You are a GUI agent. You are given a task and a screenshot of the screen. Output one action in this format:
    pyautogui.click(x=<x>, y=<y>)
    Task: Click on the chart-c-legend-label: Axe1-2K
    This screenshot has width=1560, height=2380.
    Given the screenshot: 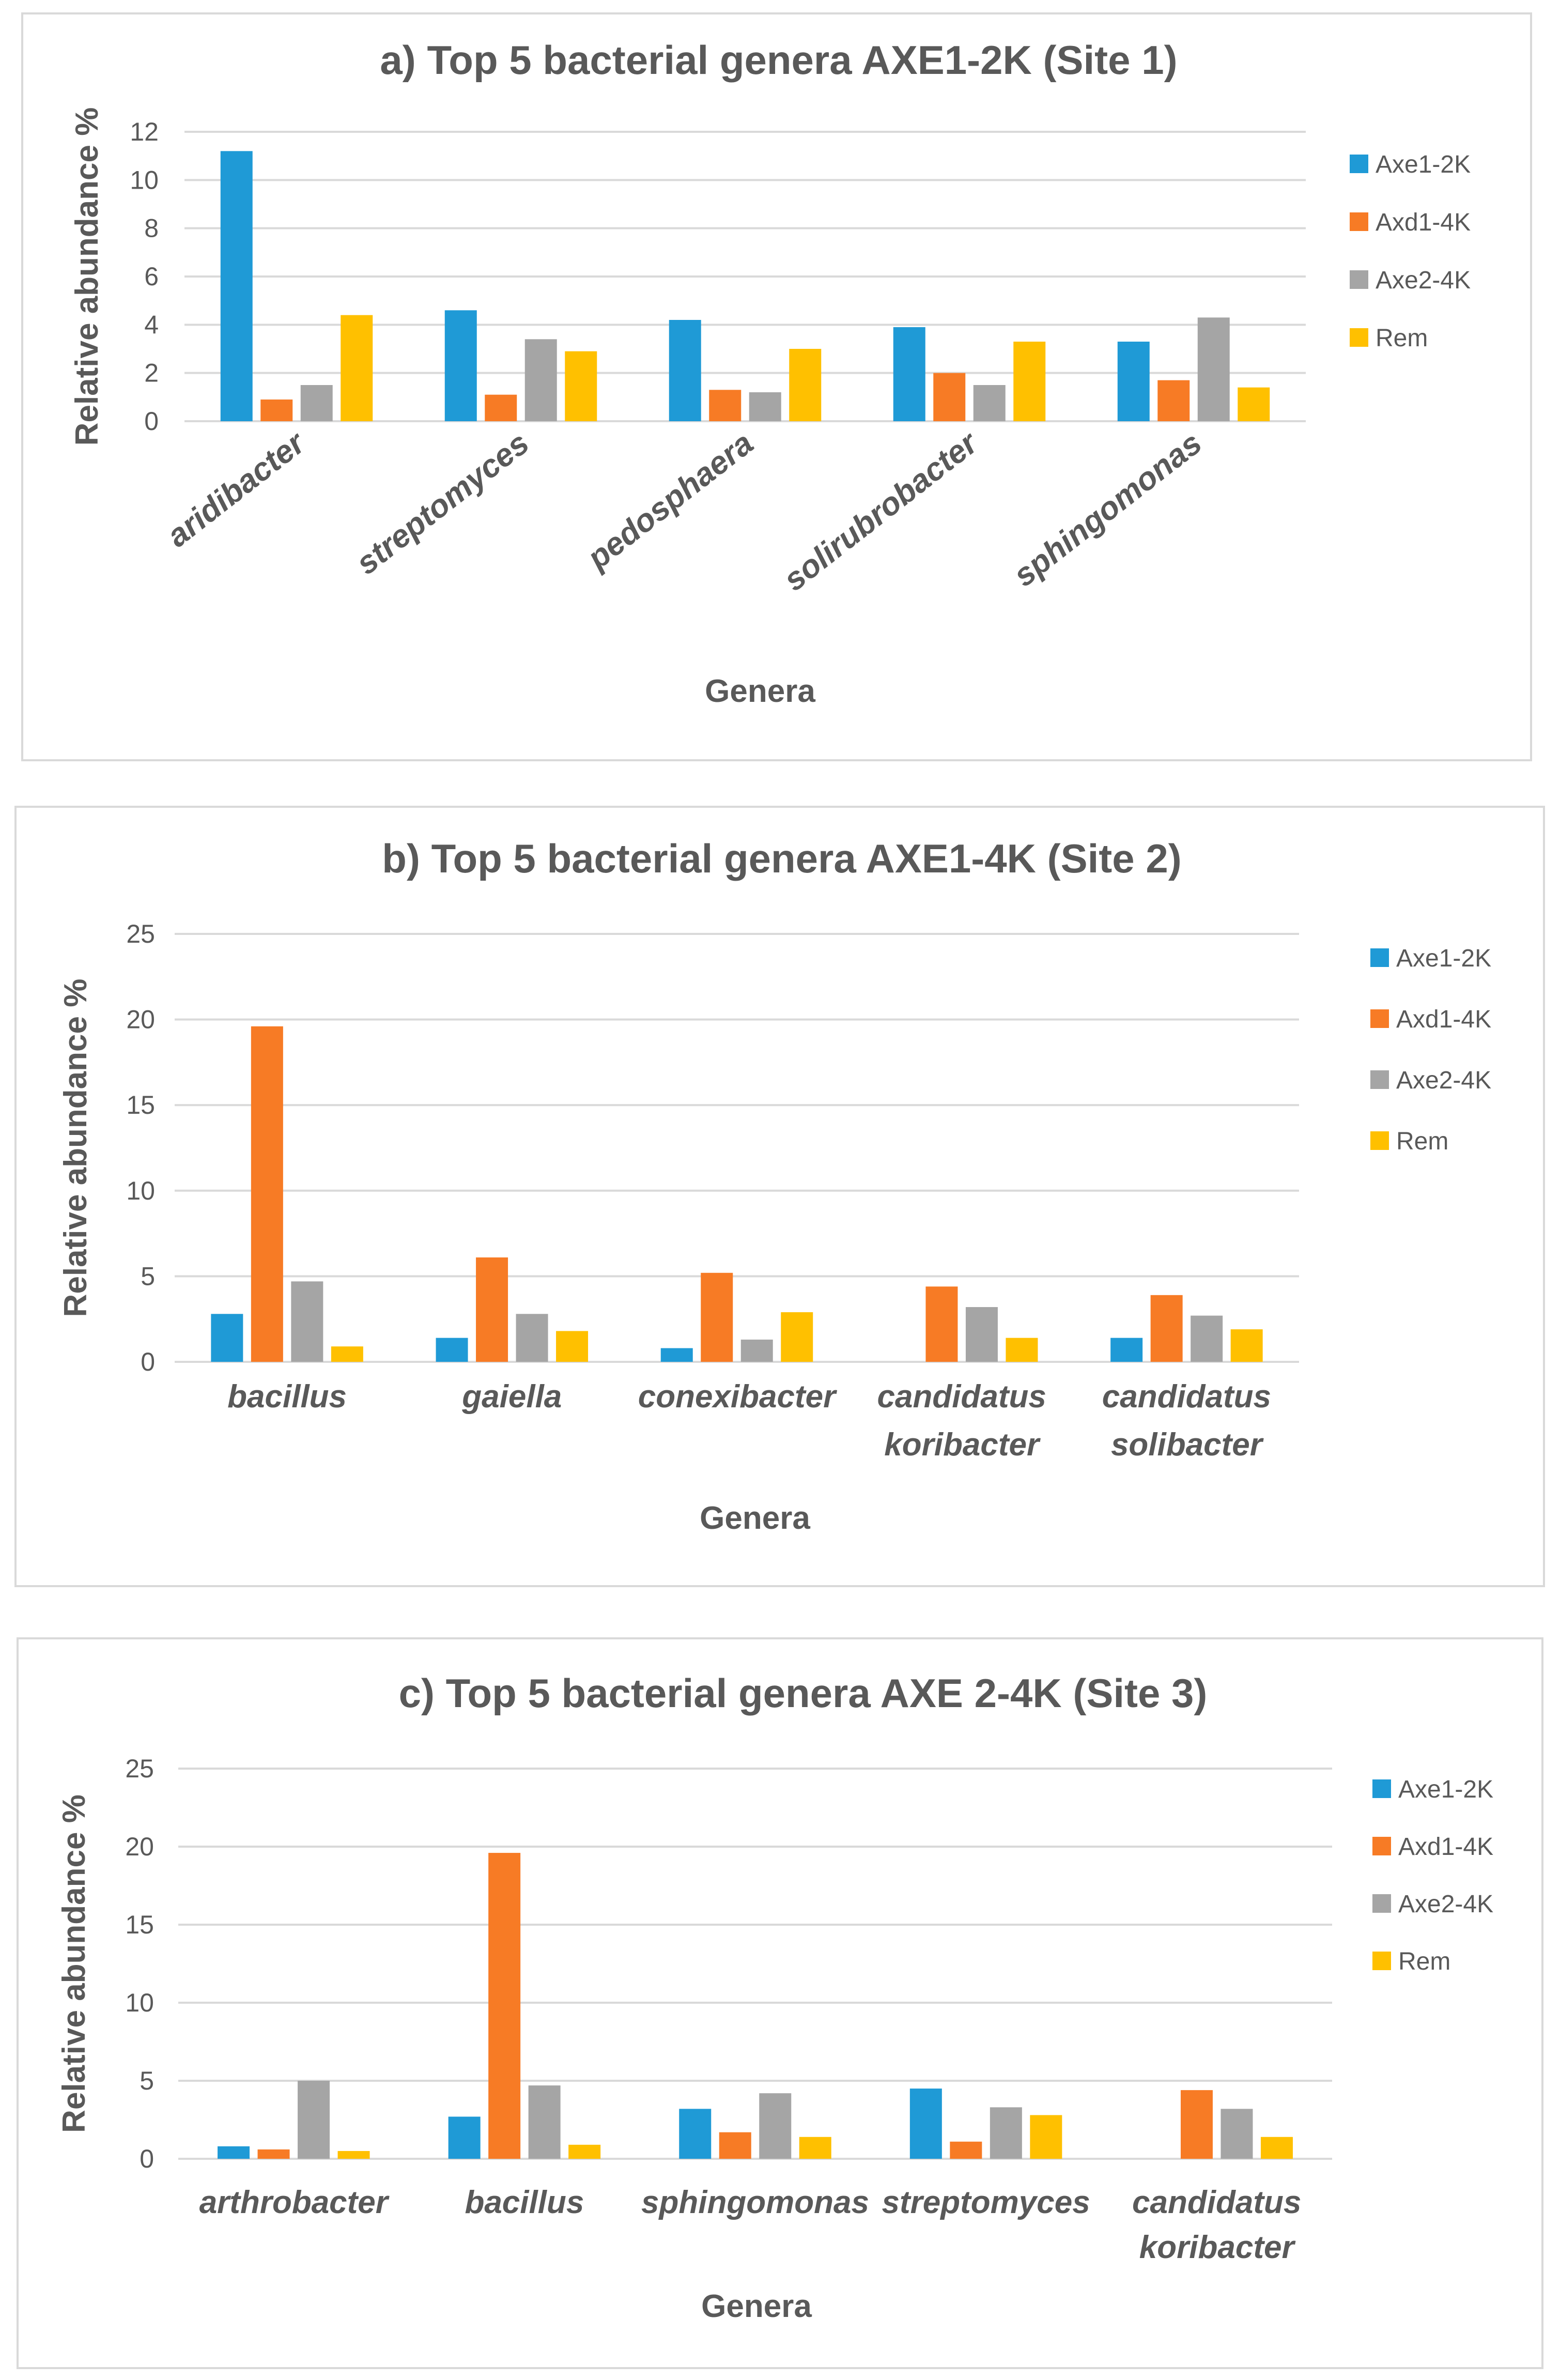 What is the action you would take?
    pyautogui.click(x=1445, y=1789)
    